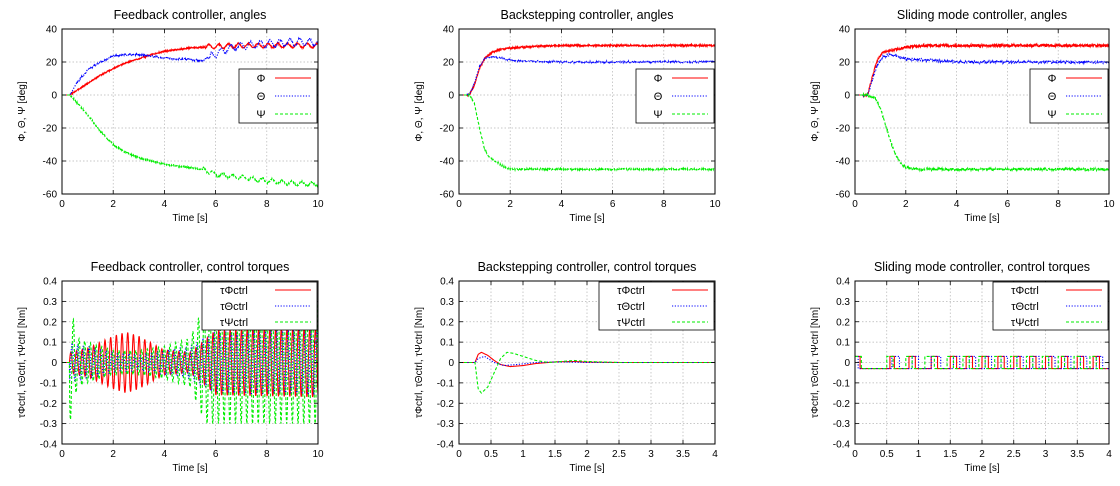 This screenshot has width=1120, height=486. I want to click on x-tick-label: 3.5, so click(1077, 454).